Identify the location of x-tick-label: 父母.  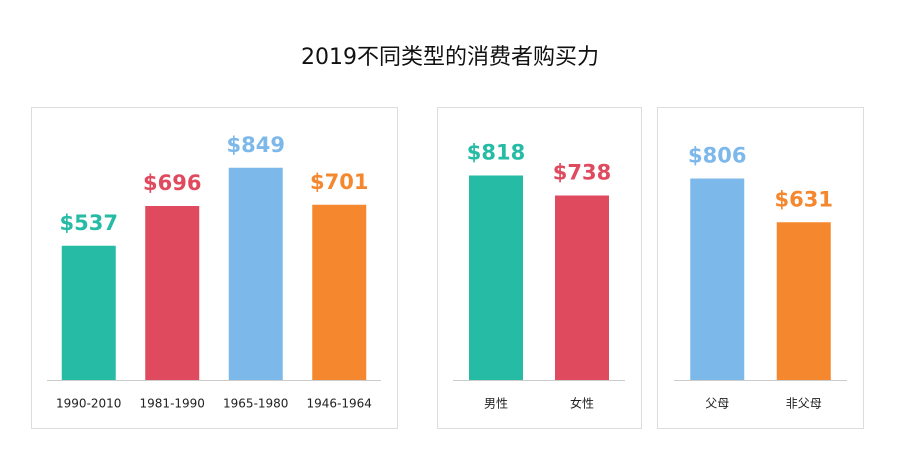
(717, 404).